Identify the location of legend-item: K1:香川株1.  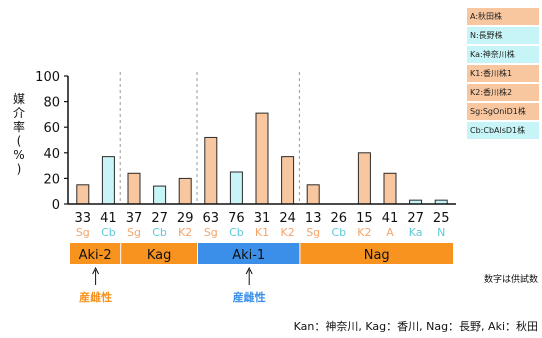
(503, 73).